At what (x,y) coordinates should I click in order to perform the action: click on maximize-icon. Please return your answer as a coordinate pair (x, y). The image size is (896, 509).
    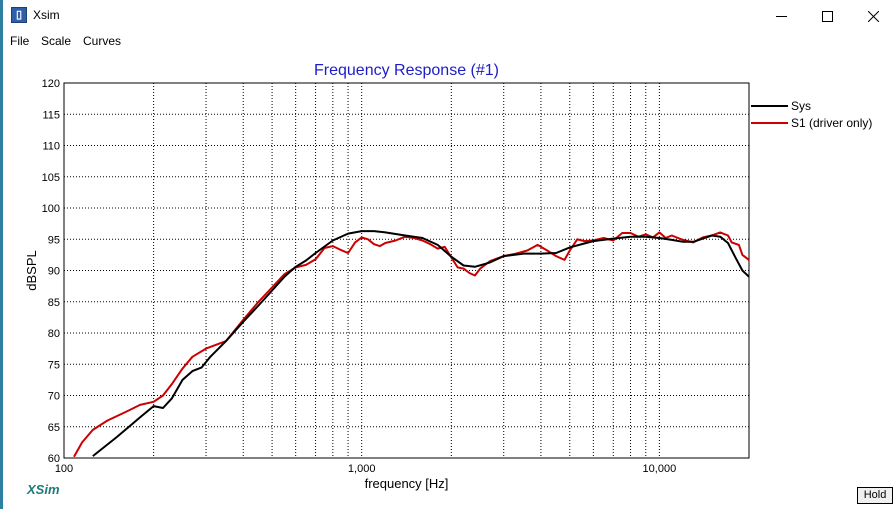
    Looking at the image, I should click on (827, 16).